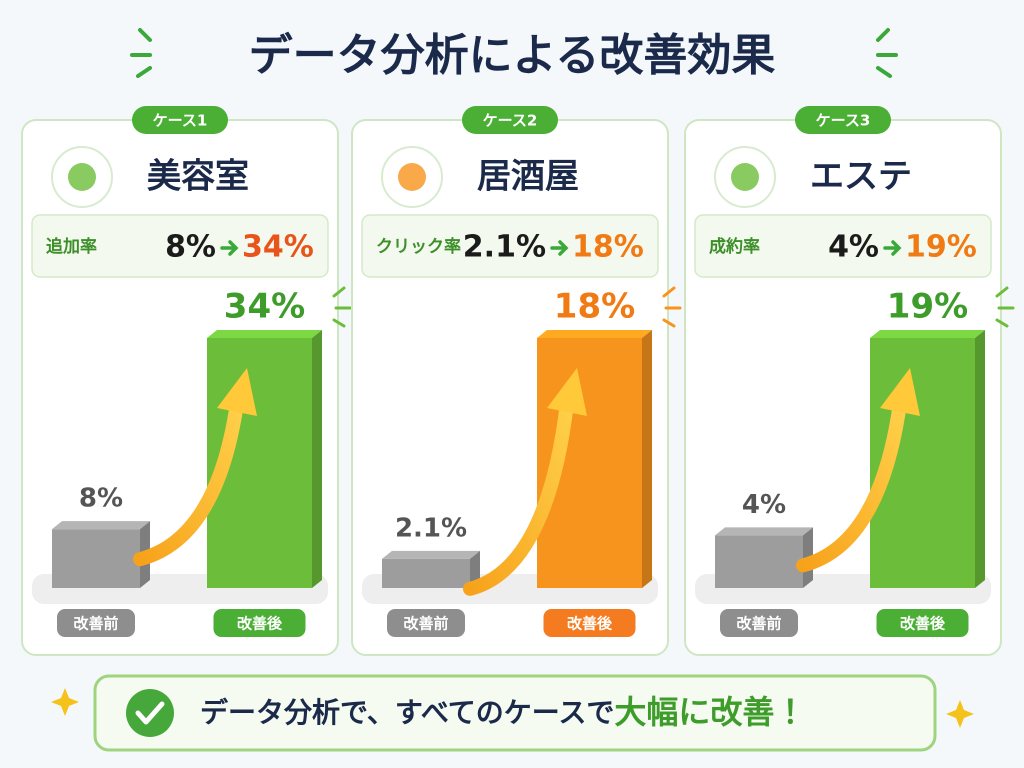 The image size is (1024, 768). I want to click on metric-after: 34%, so click(278, 247).